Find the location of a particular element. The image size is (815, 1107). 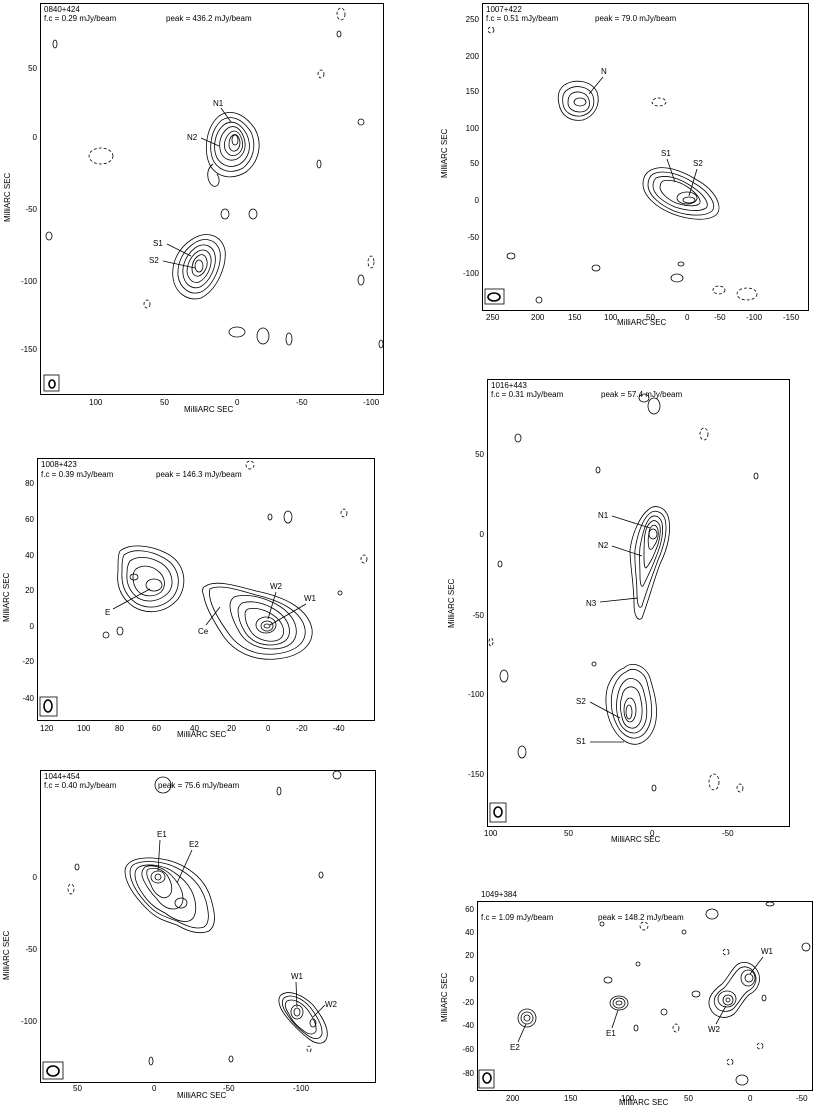

svg-text: E2 is located at coordinates (515, 1047).